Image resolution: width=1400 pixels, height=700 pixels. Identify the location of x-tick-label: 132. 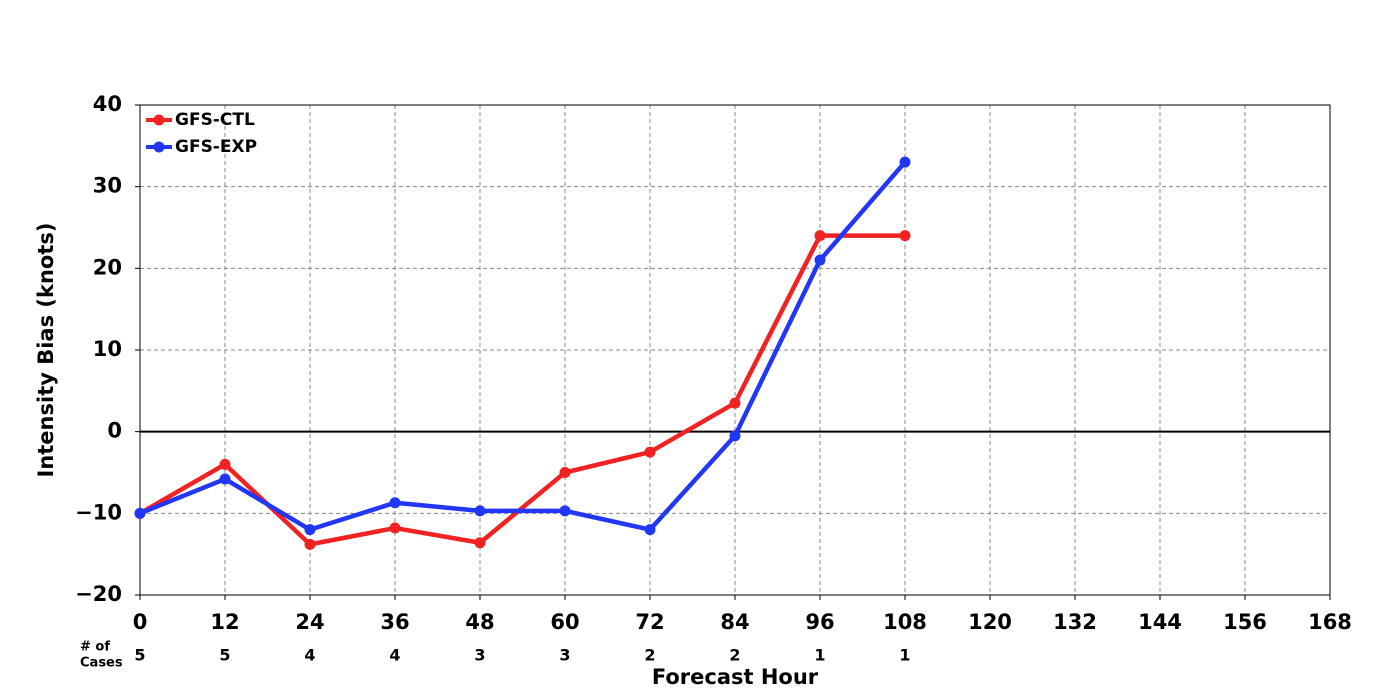
(1075, 622).